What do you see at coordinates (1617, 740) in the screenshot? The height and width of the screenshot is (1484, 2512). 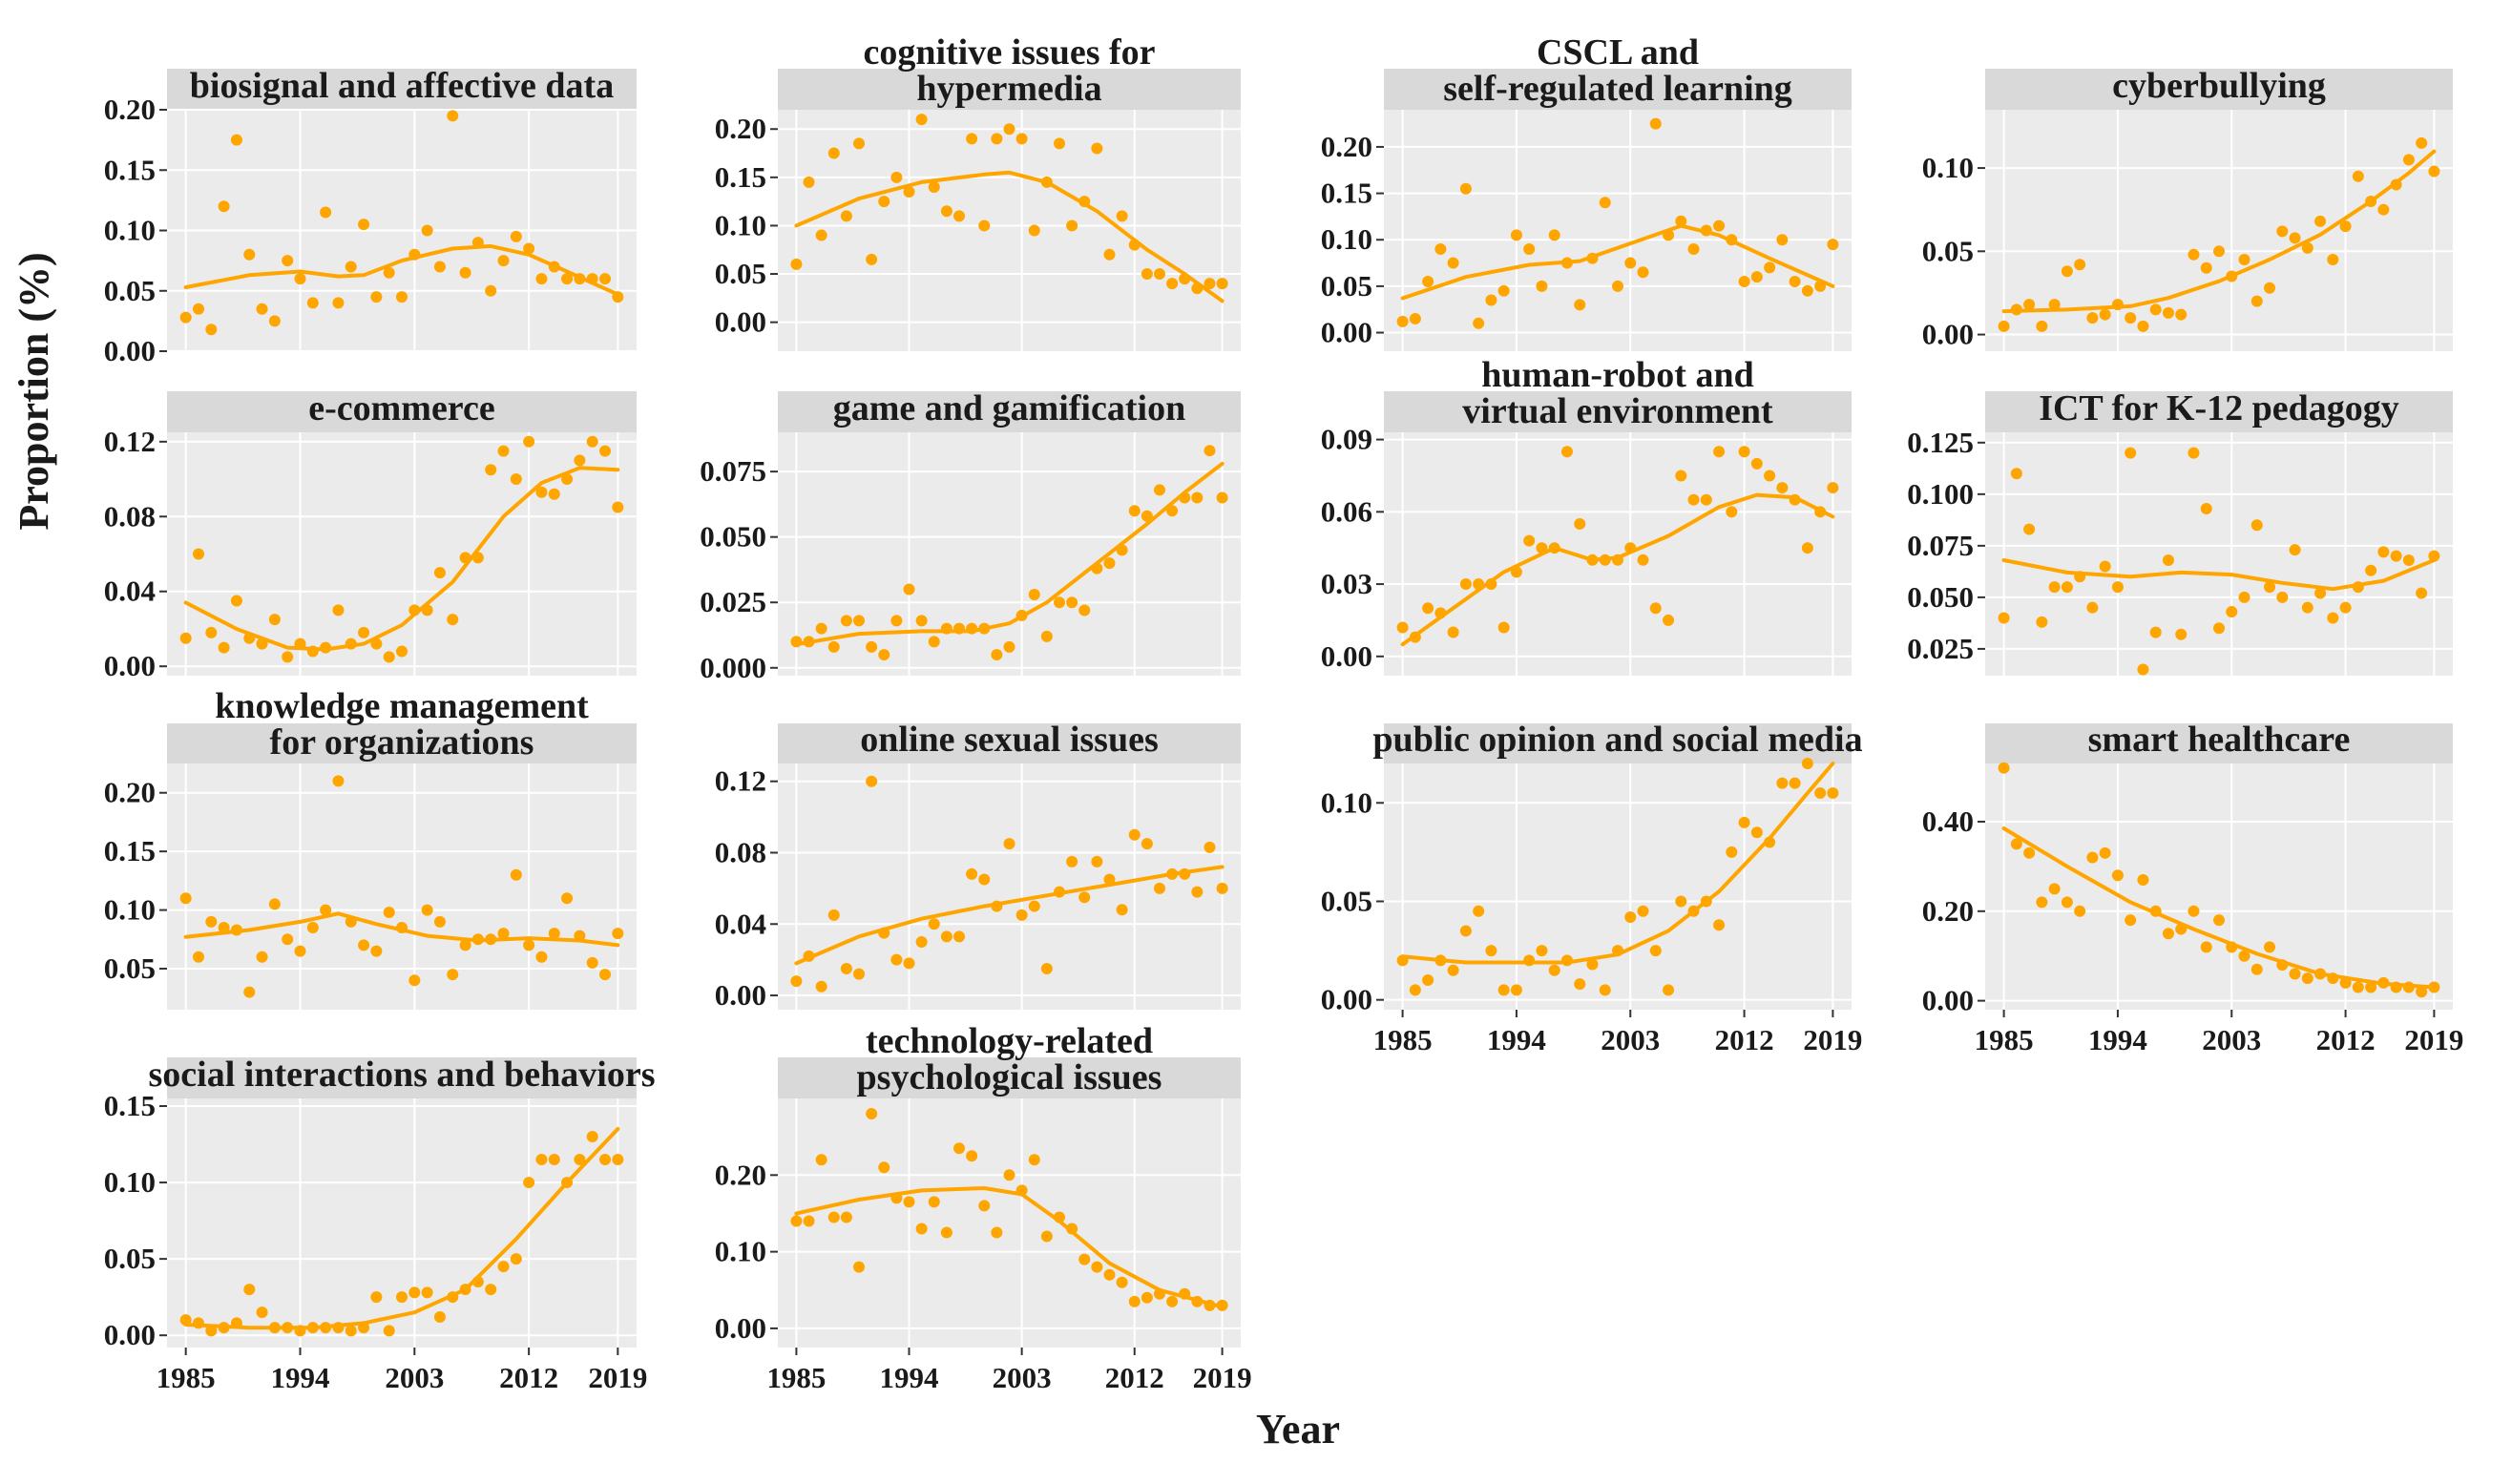 I see `strip-title: public opinion and social media` at bounding box center [1617, 740].